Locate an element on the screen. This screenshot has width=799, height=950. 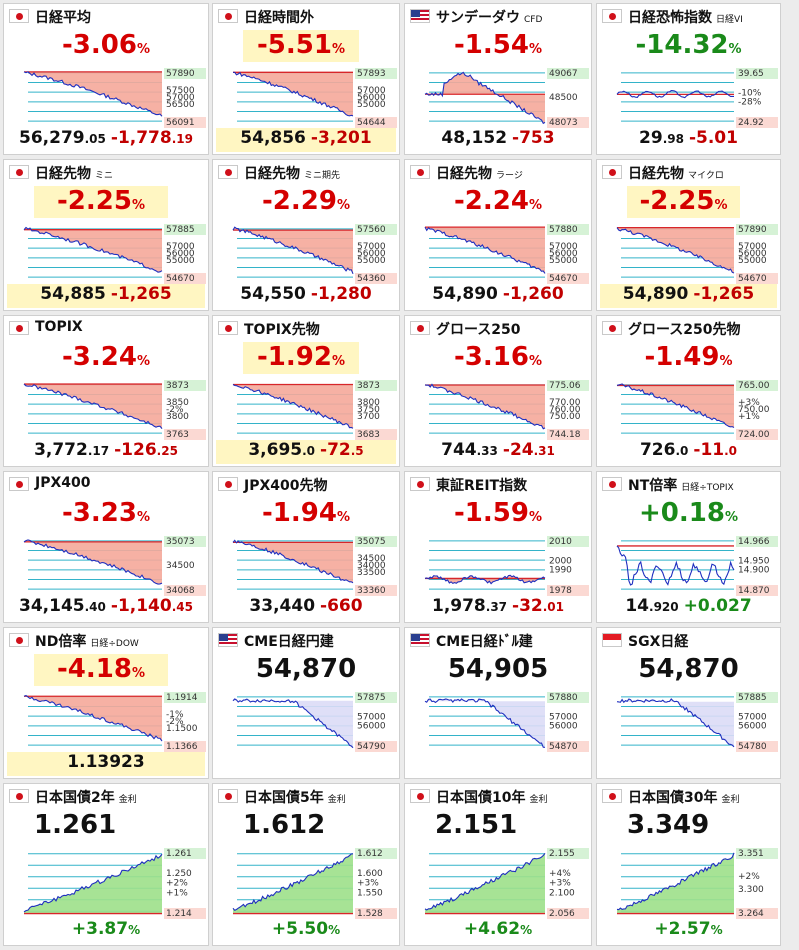
axis-high-label: 3873 is located at coordinates (368, 386).